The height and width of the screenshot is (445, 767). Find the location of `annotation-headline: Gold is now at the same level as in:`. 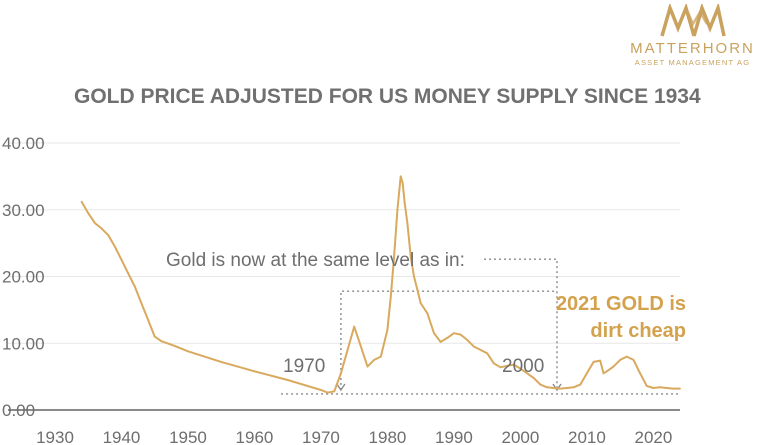

annotation-headline: Gold is now at the same level as in: is located at coordinates (315, 260).